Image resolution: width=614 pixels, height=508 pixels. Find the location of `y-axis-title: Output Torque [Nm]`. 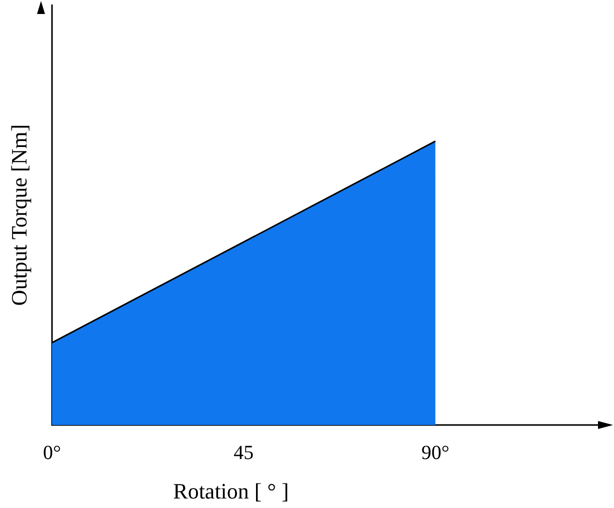

y-axis-title: Output Torque [Nm] is located at coordinates (19, 215).